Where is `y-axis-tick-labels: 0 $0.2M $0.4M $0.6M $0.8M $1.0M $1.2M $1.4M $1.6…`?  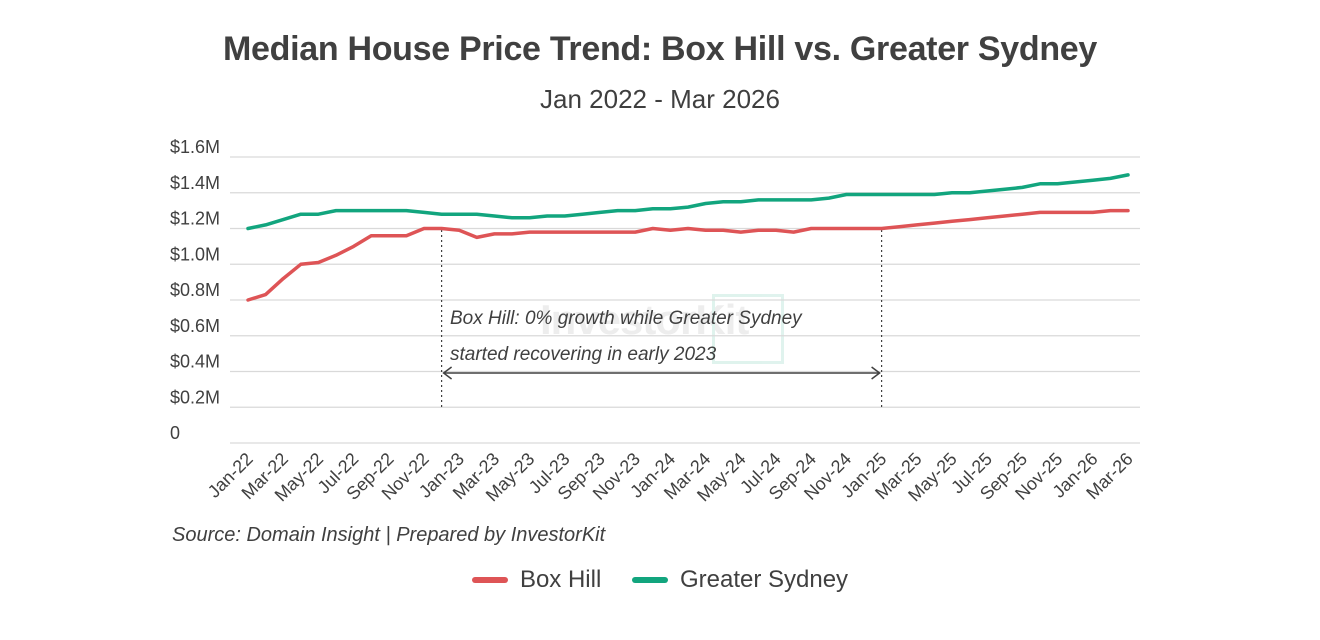
y-axis-tick-labels: 0 $0.2M $0.4M $0.6M $0.8M $1.0M $1.2M $1.4M $1.6… is located at coordinates (195, 290).